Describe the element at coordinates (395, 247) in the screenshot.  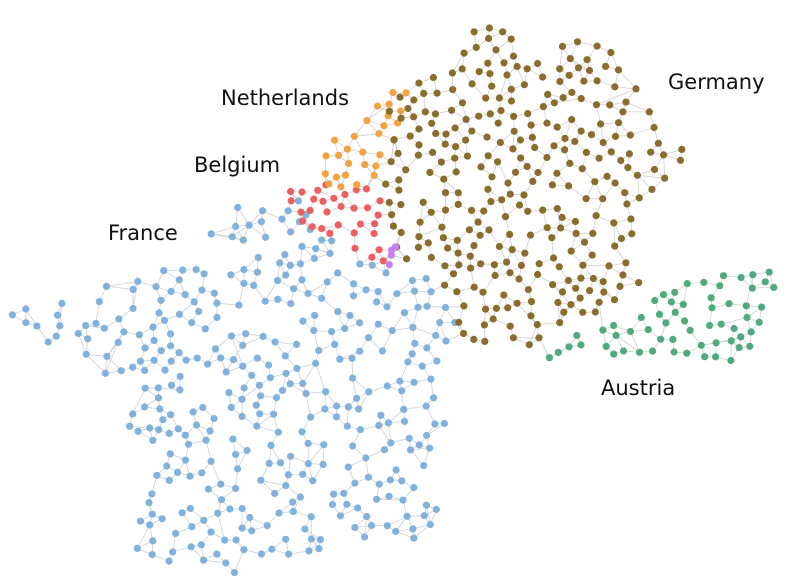
I see `grid-node-luxembourg` at that location.